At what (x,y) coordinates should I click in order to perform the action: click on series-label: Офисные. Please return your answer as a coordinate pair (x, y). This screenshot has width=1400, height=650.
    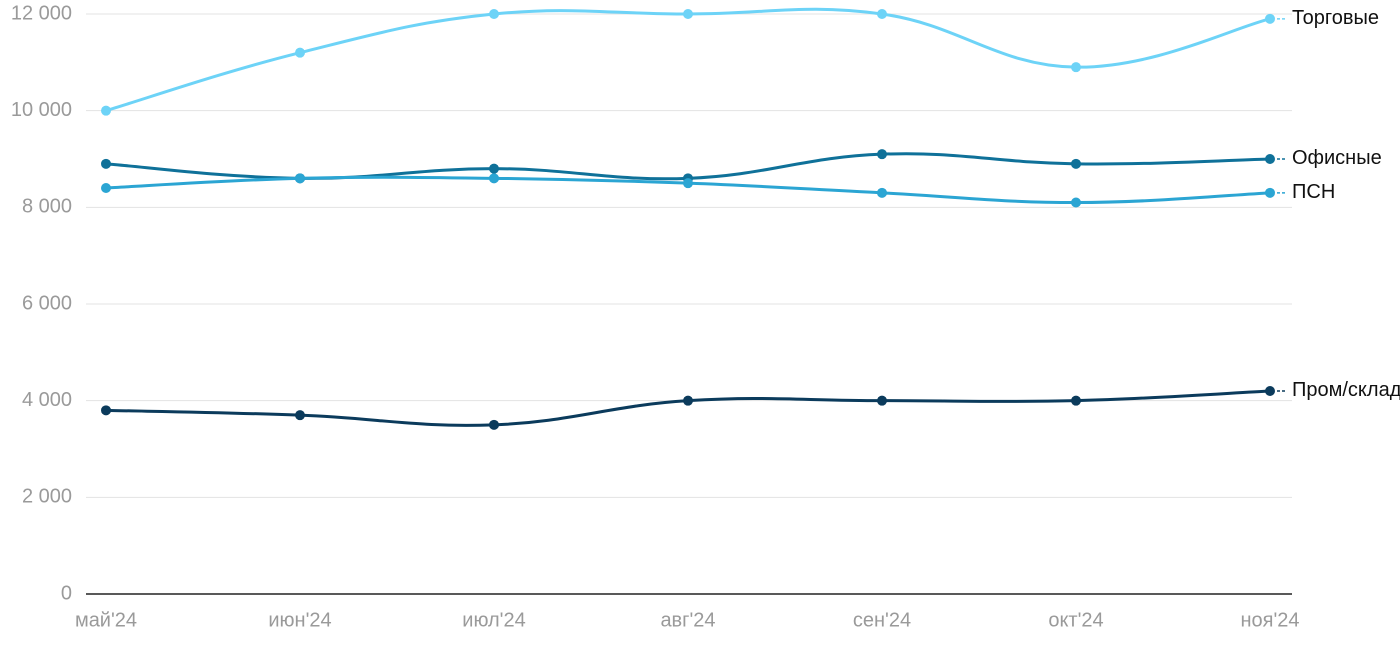
    Looking at the image, I should click on (1337, 158).